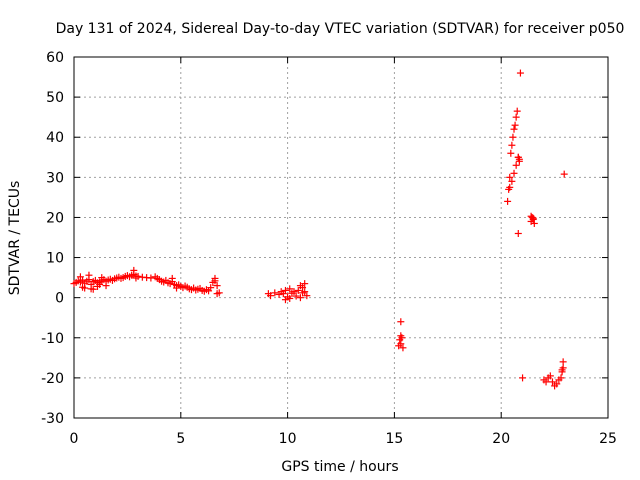 Image resolution: width=640 pixels, height=480 pixels. What do you see at coordinates (55, 178) in the screenshot?
I see `y-tick-label: 30` at bounding box center [55, 178].